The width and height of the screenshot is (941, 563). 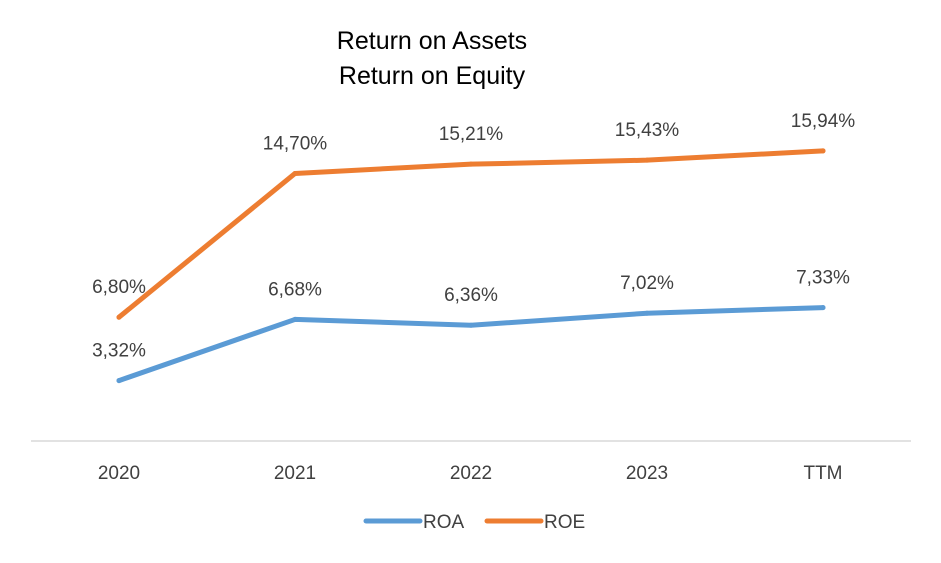 I want to click on data-point-roe-2022, so click(x=471, y=164).